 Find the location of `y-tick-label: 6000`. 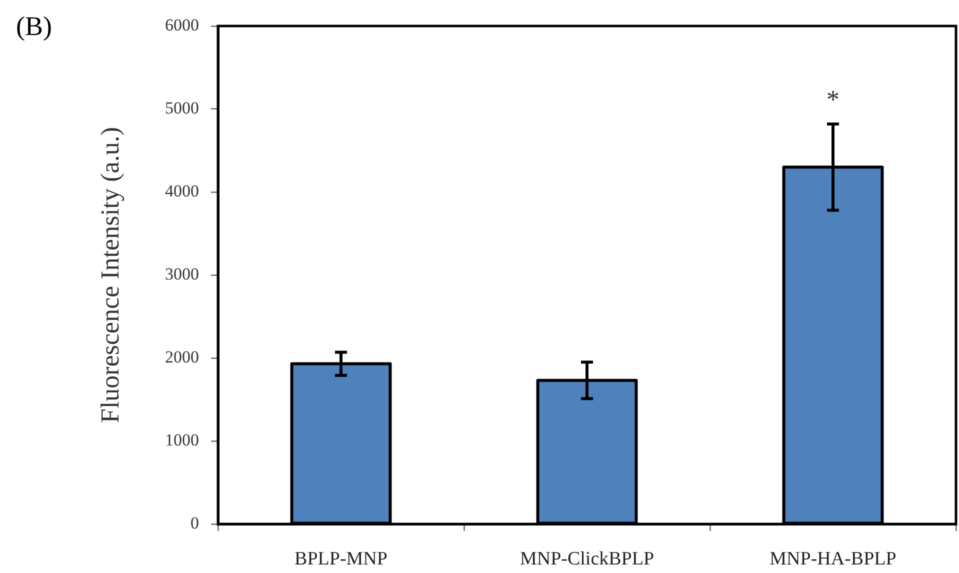

y-tick-label: 6000 is located at coordinates (182, 24).